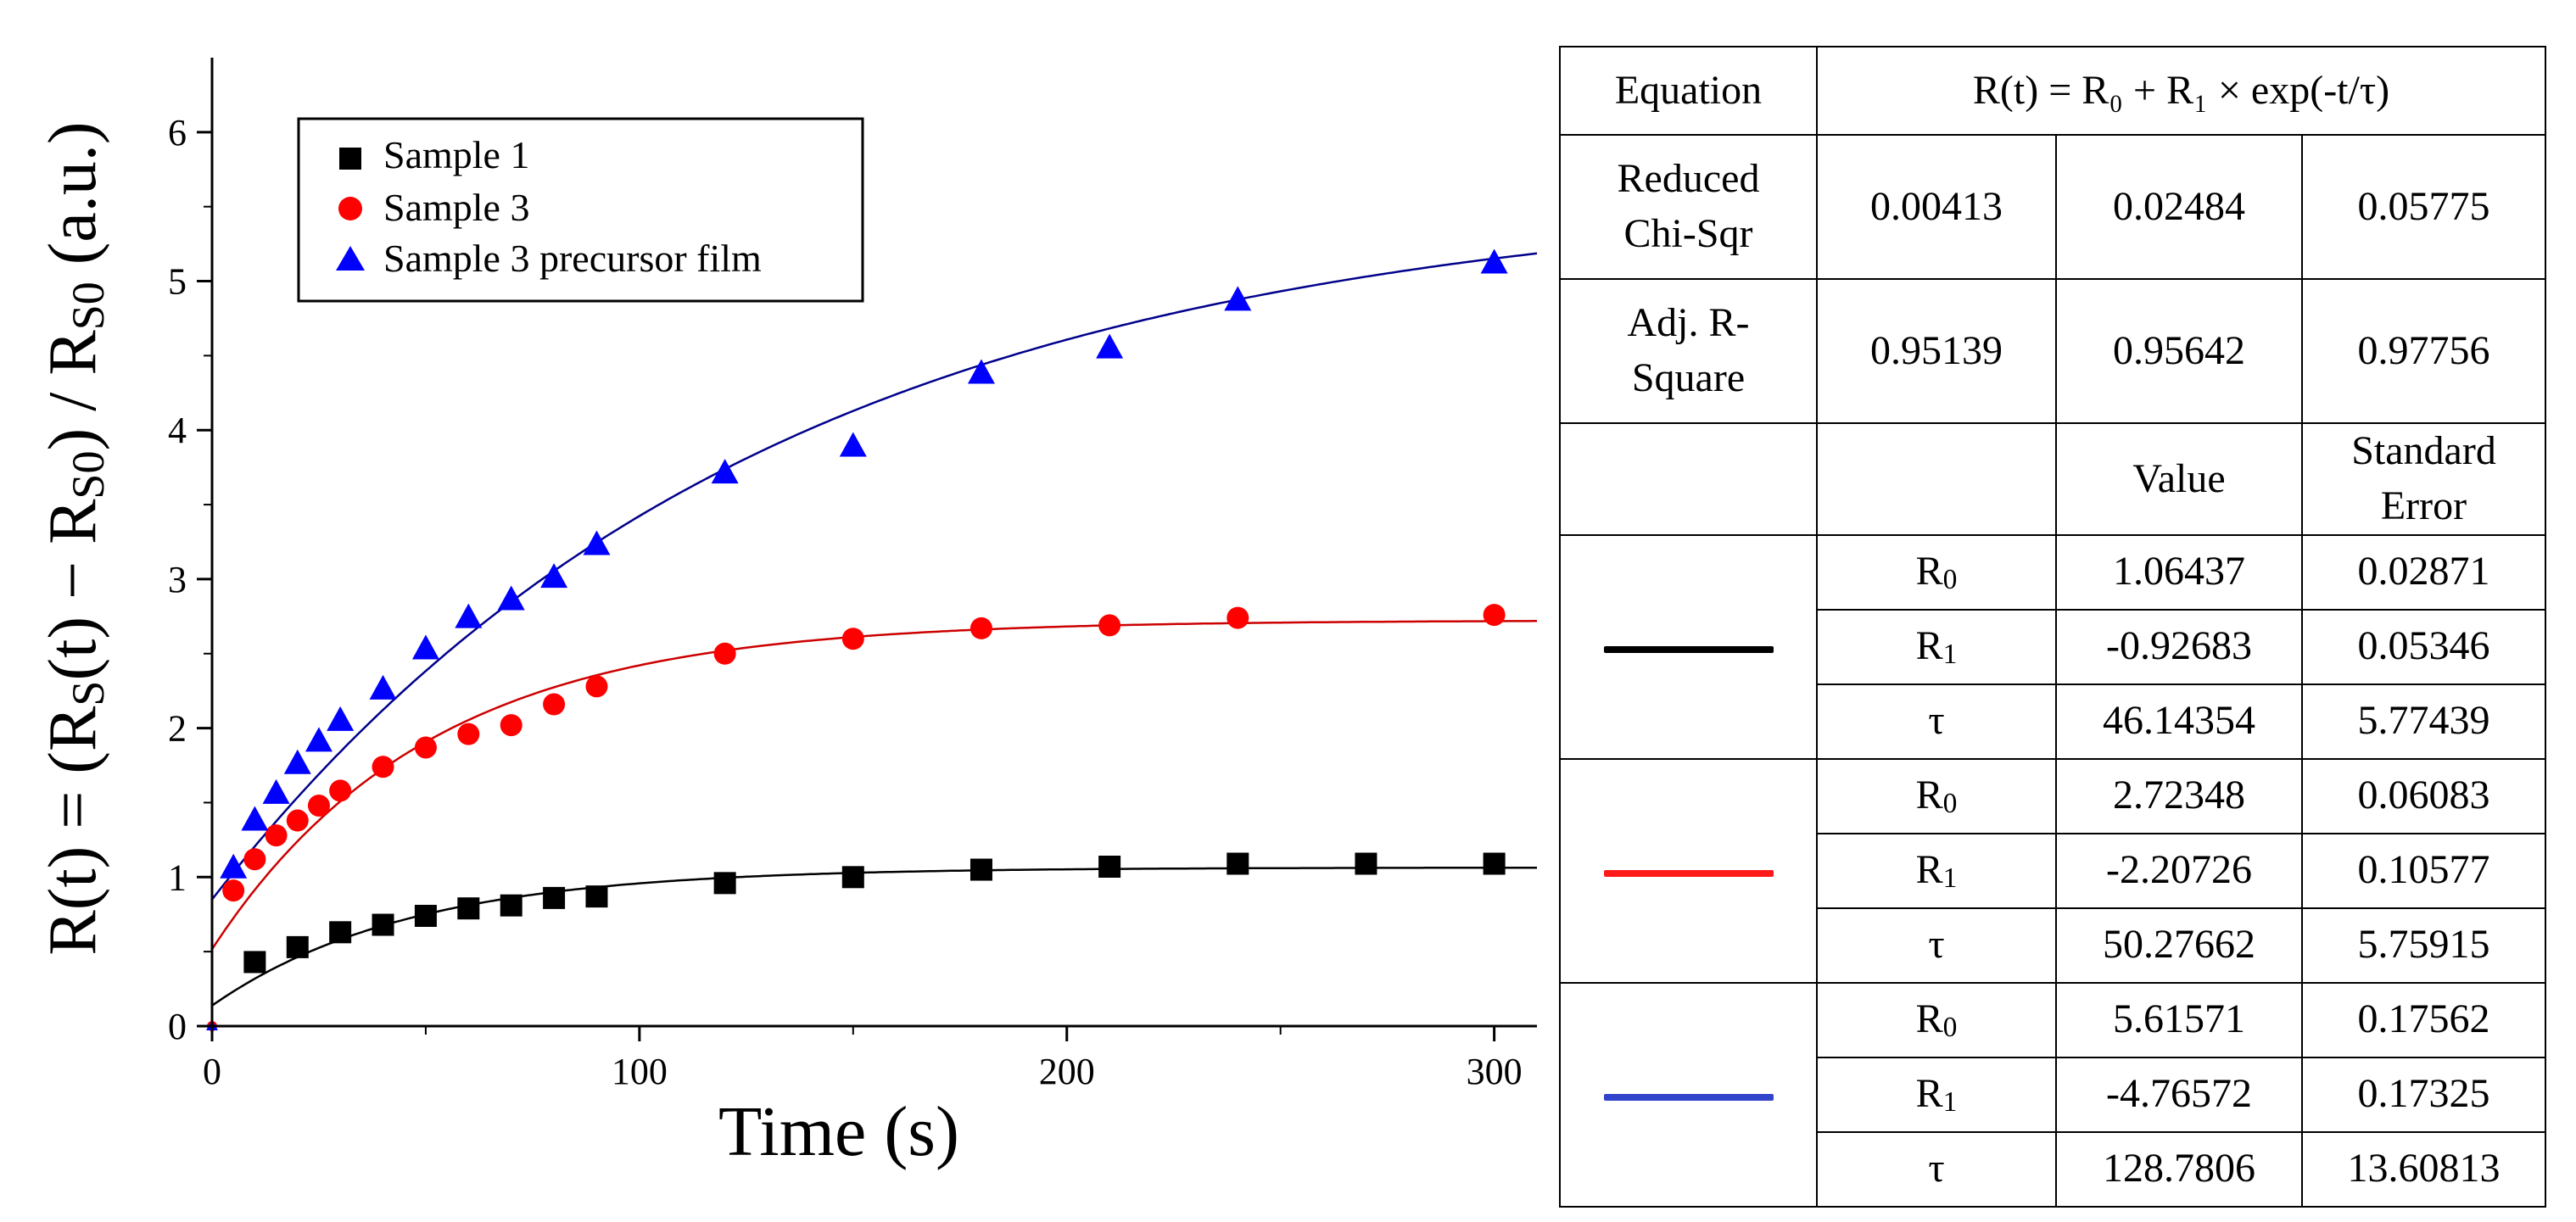 Image resolution: width=2576 pixels, height=1222 pixels. I want to click on fit-line-swatch-blue, so click(1688, 1094).